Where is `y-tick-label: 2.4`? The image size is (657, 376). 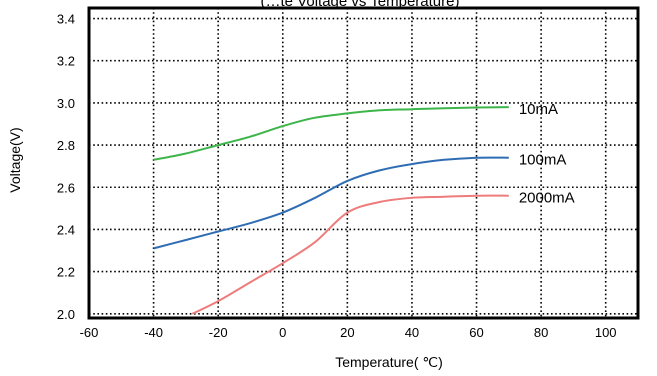 y-tick-label: 2.4 is located at coordinates (66, 229).